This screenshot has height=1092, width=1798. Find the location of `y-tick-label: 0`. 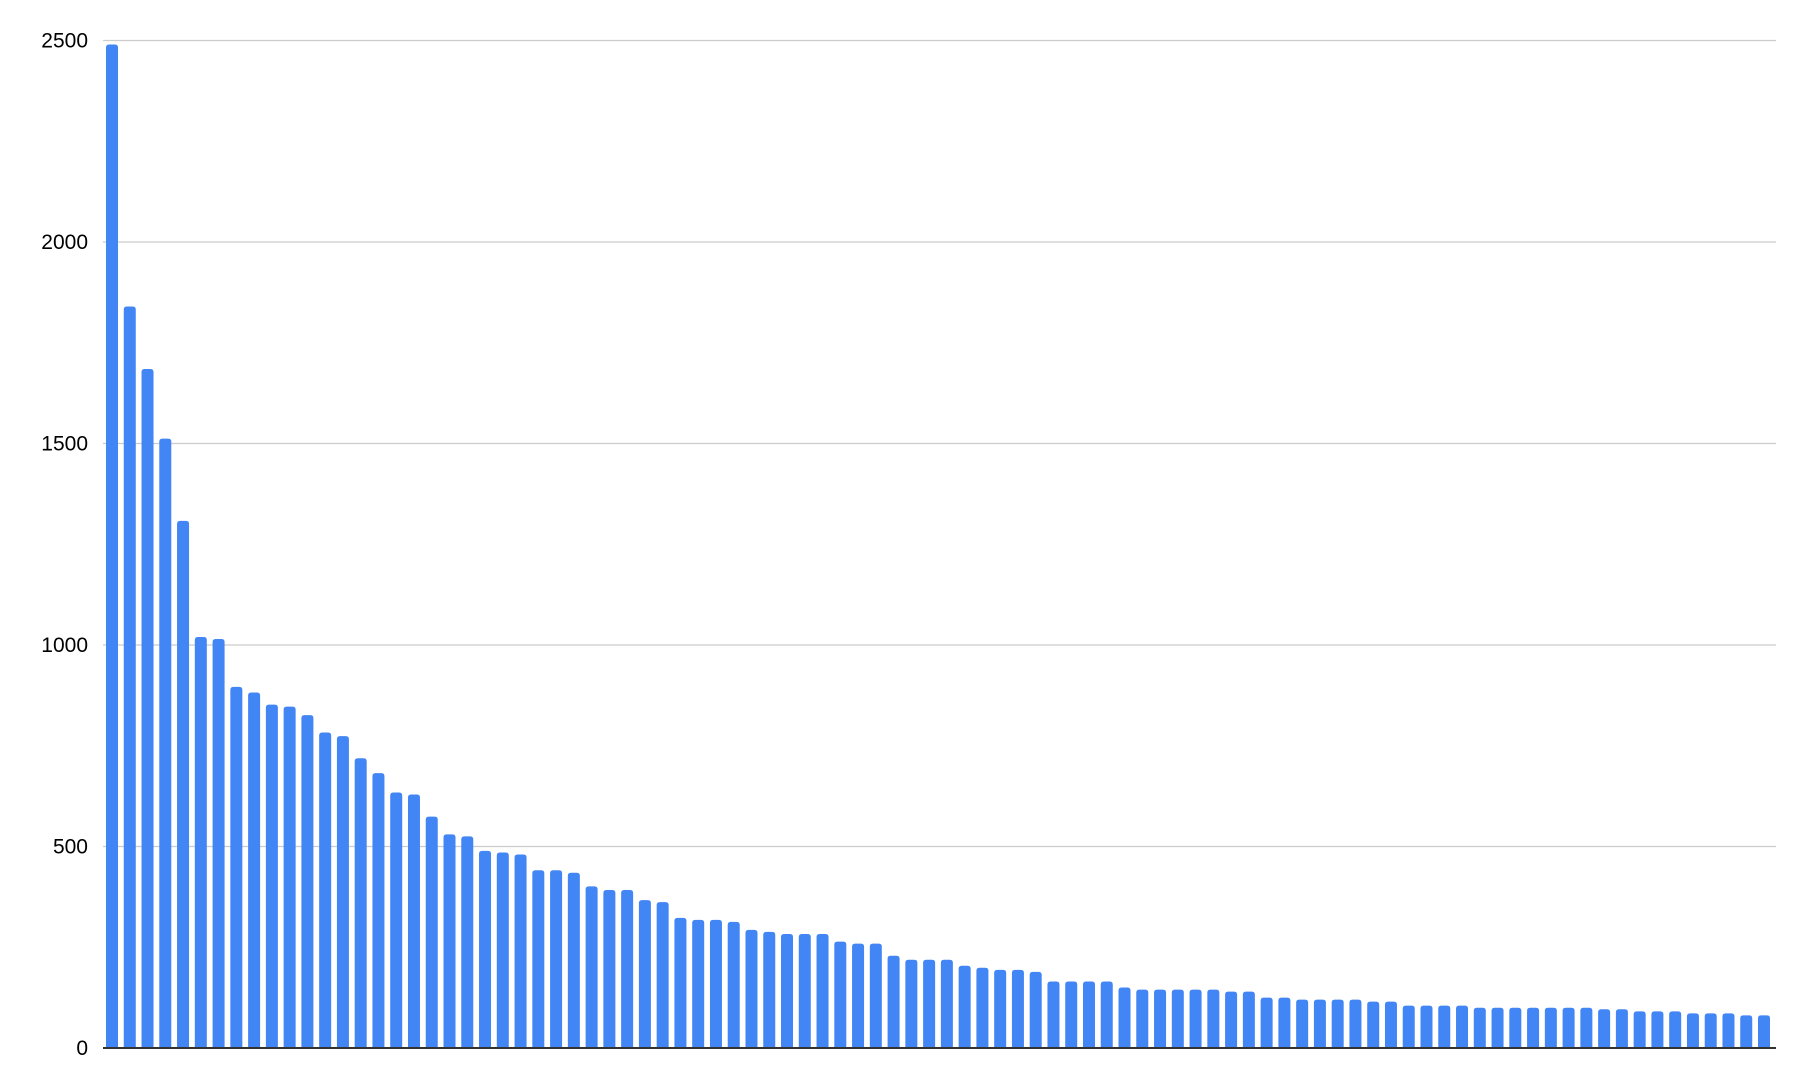

y-tick-label: 0 is located at coordinates (82, 1048).